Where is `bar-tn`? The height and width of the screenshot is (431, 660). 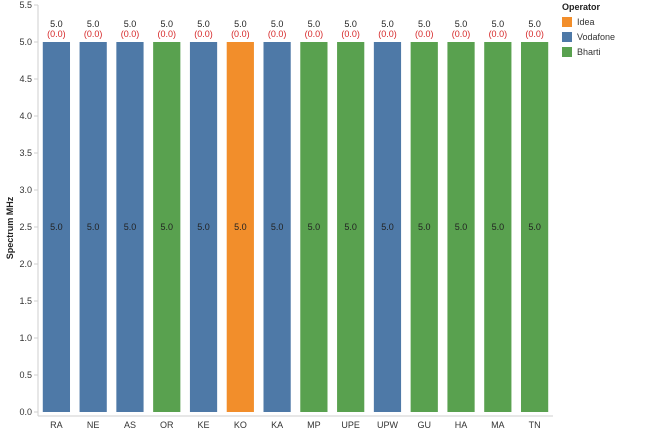
bar-tn is located at coordinates (534, 227).